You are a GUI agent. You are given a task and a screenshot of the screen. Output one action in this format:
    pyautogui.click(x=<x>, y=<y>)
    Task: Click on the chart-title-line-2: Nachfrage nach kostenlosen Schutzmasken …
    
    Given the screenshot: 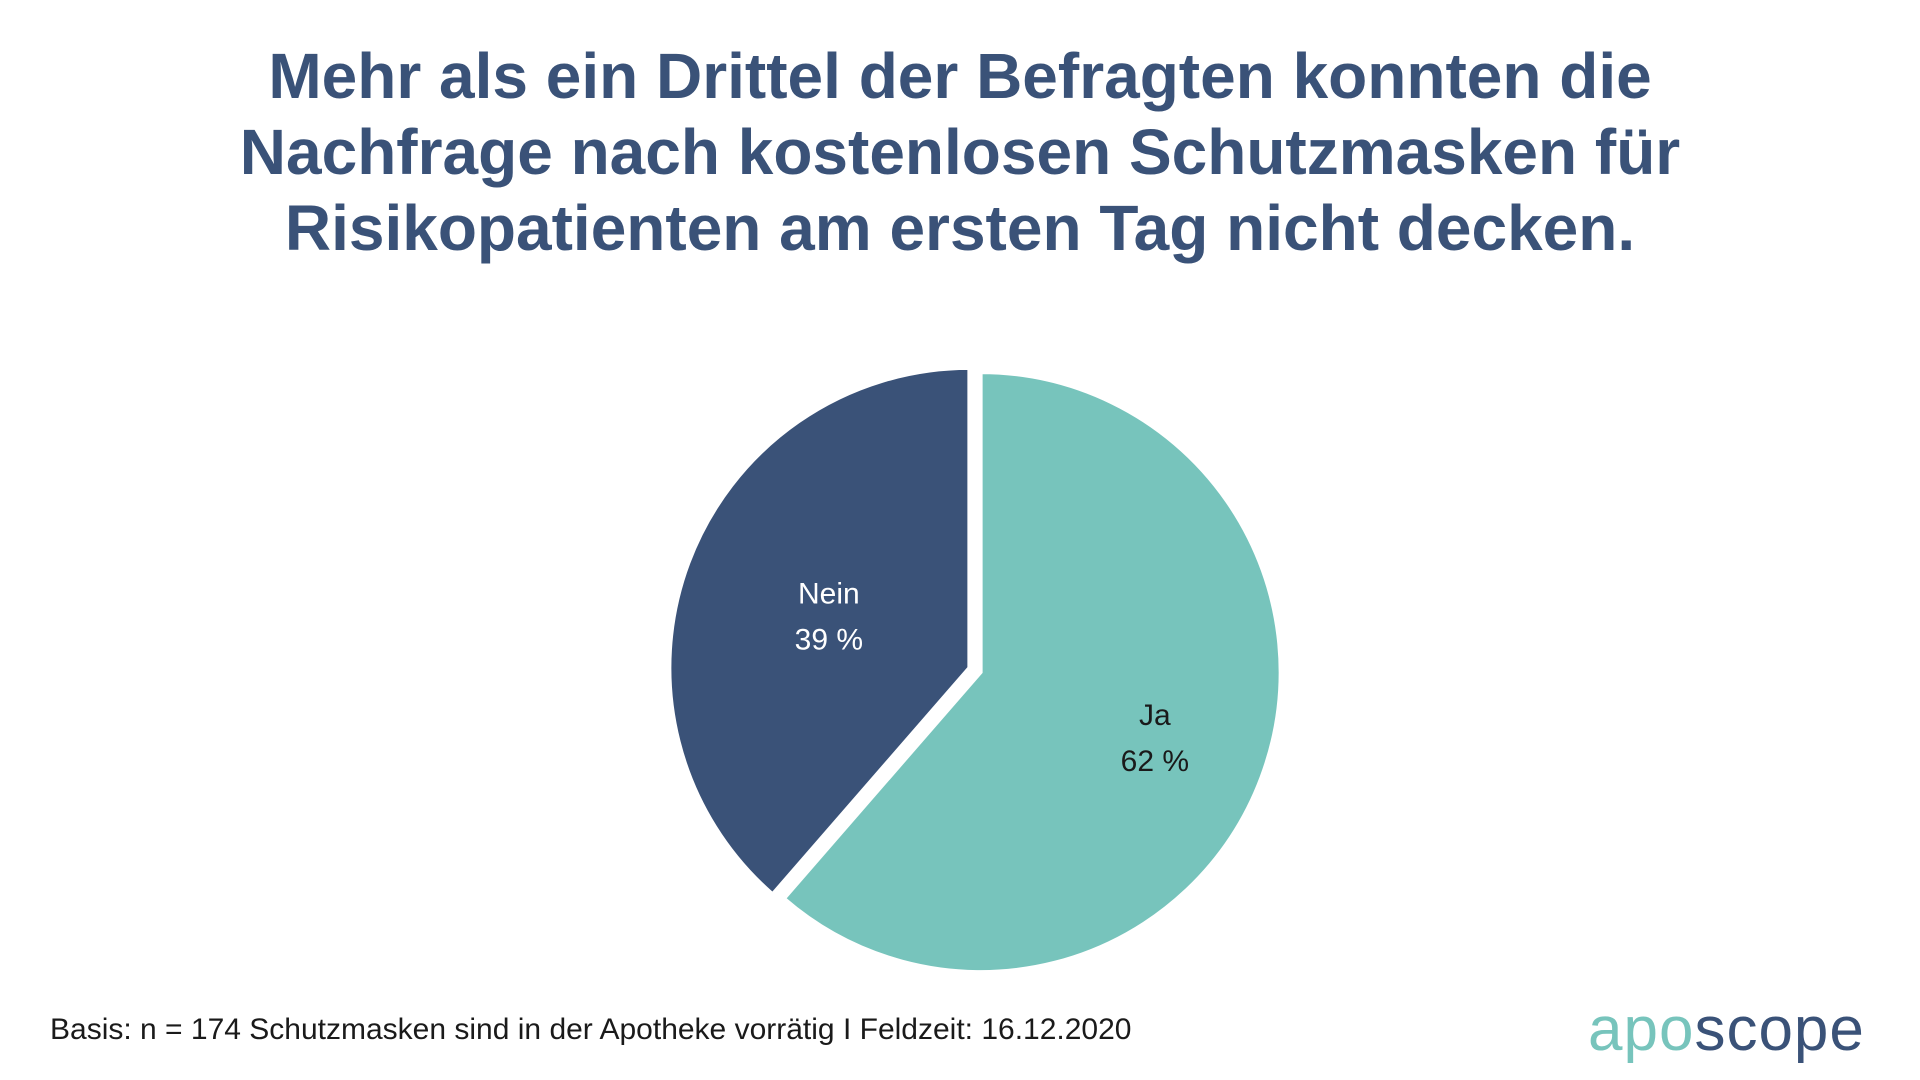 What is the action you would take?
    pyautogui.click(x=960, y=152)
    